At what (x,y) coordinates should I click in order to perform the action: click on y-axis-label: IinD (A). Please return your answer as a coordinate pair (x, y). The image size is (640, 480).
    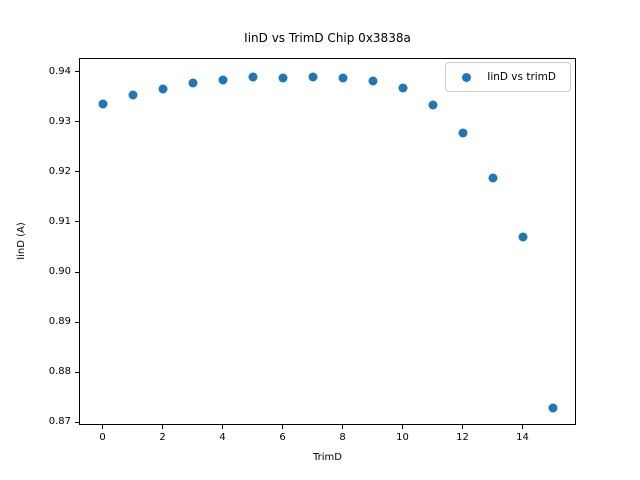
    Looking at the image, I should click on (21, 241).